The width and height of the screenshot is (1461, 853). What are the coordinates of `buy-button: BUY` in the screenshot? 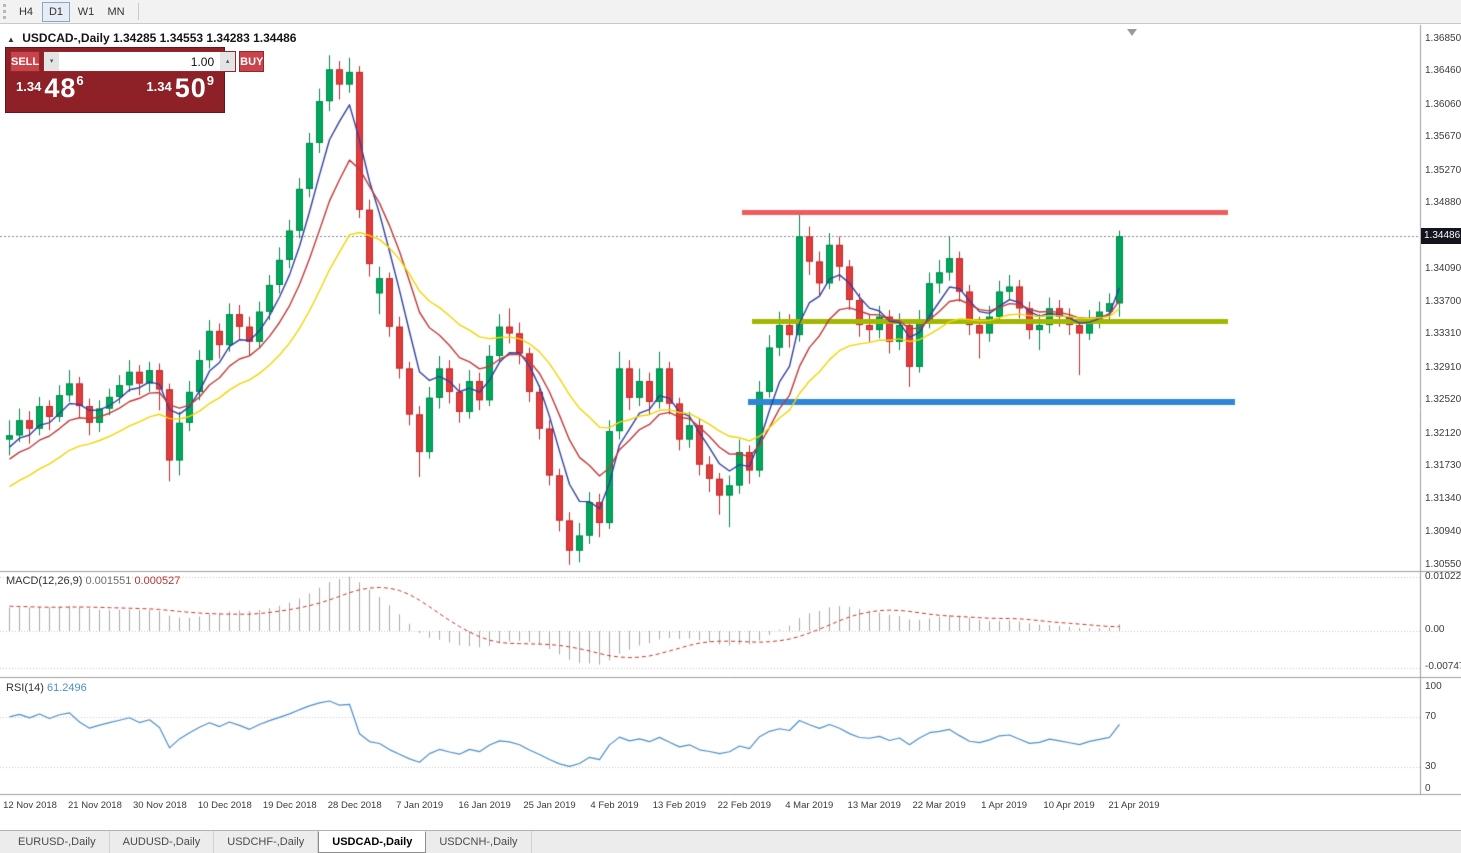 It's located at (252, 61).